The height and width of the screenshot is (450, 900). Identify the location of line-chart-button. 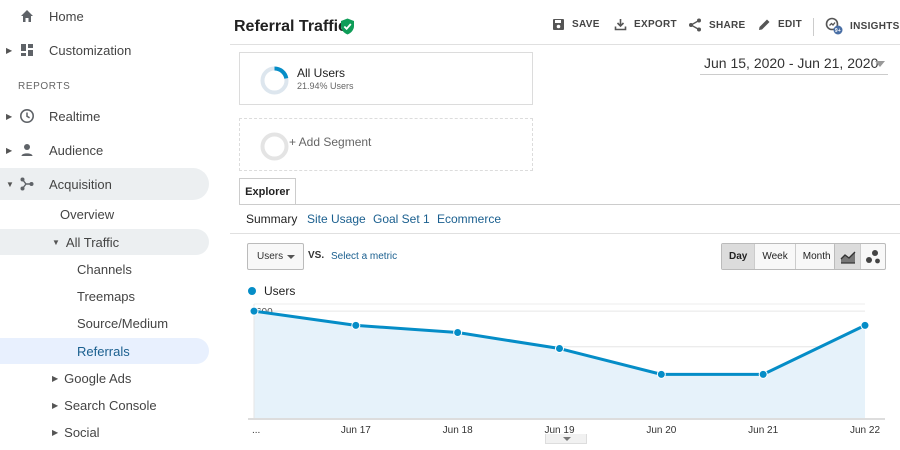
(847, 256).